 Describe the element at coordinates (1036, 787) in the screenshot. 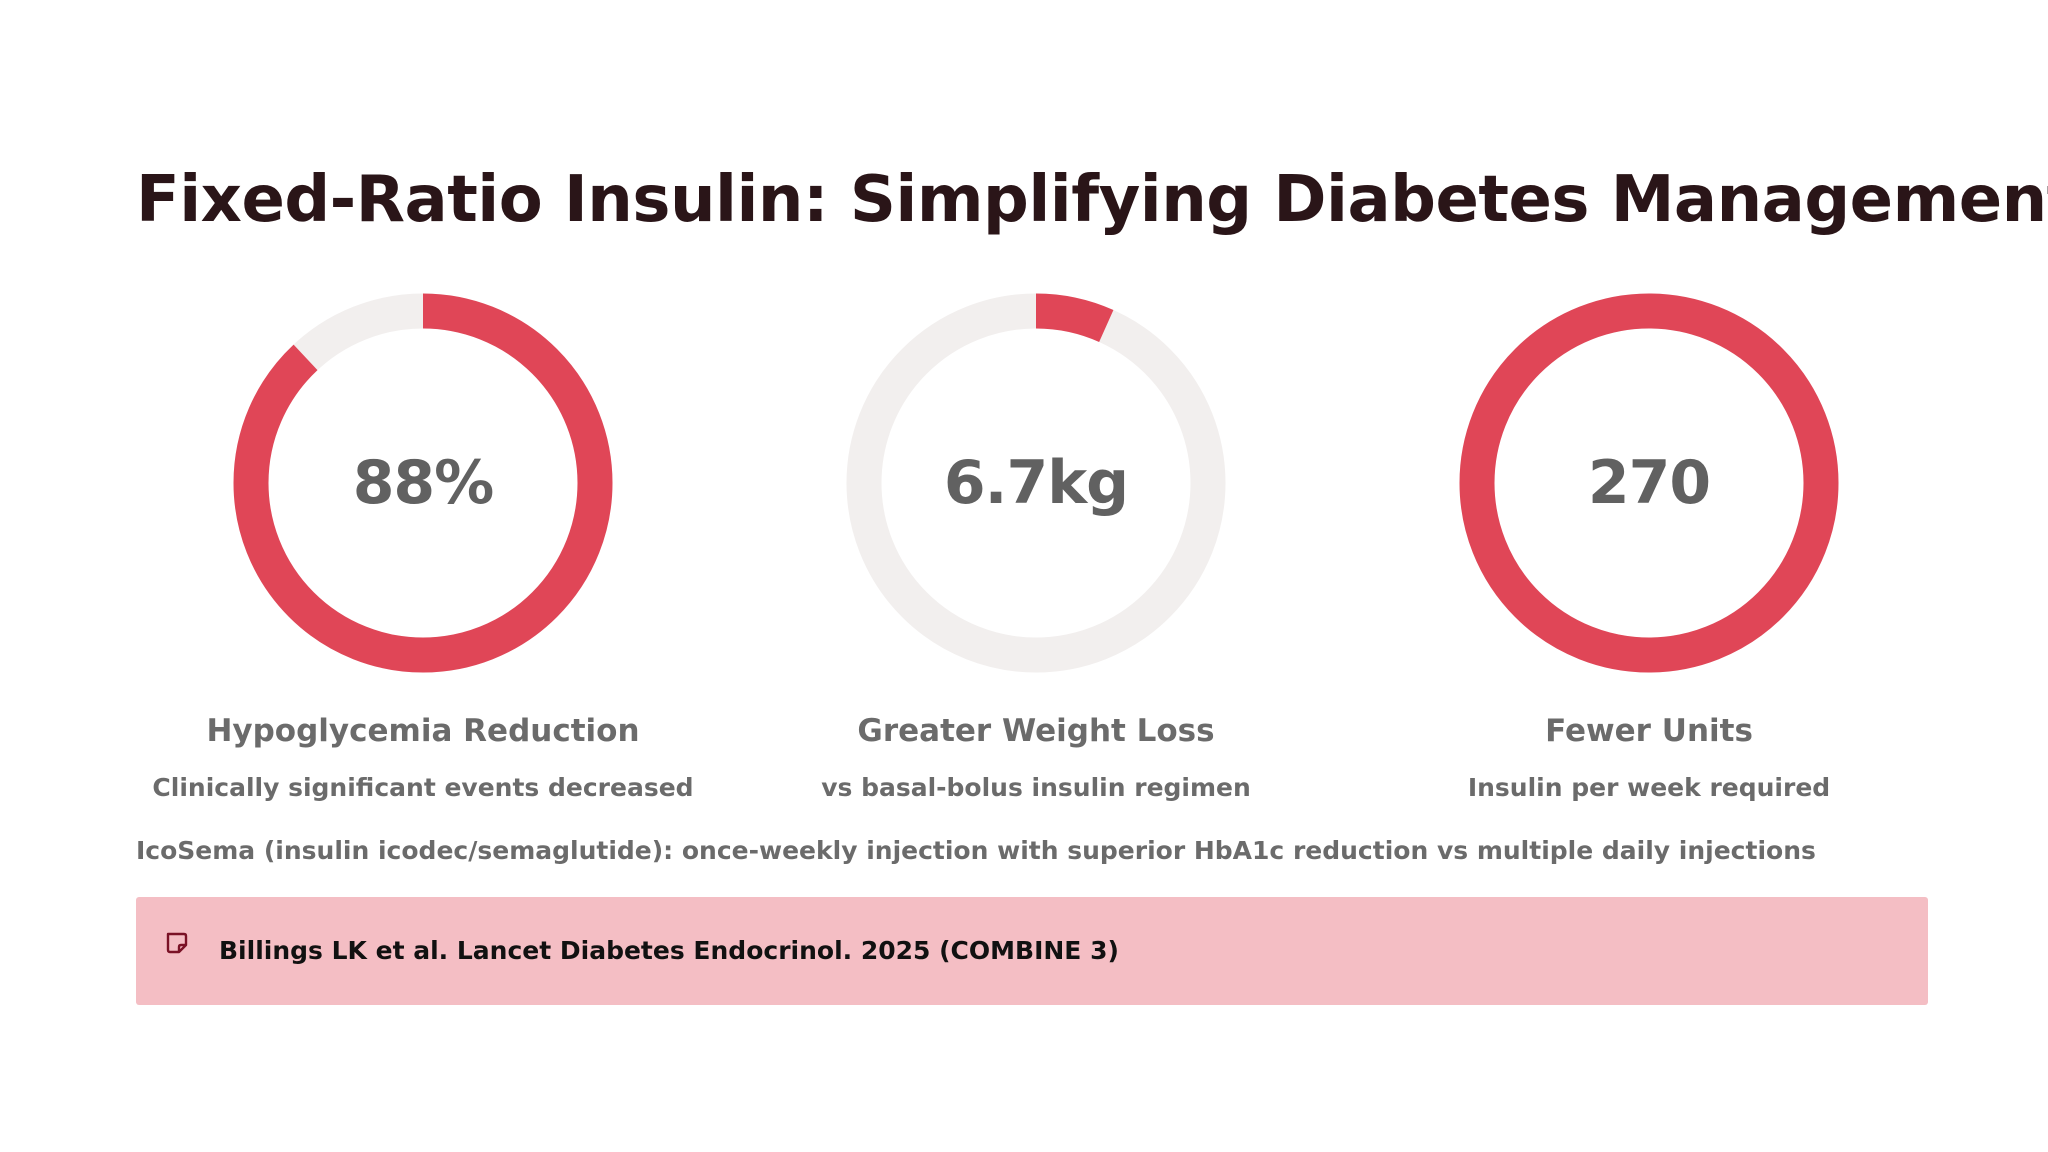

I see `stat-description: vs basal-bolus insulin regimen` at that location.